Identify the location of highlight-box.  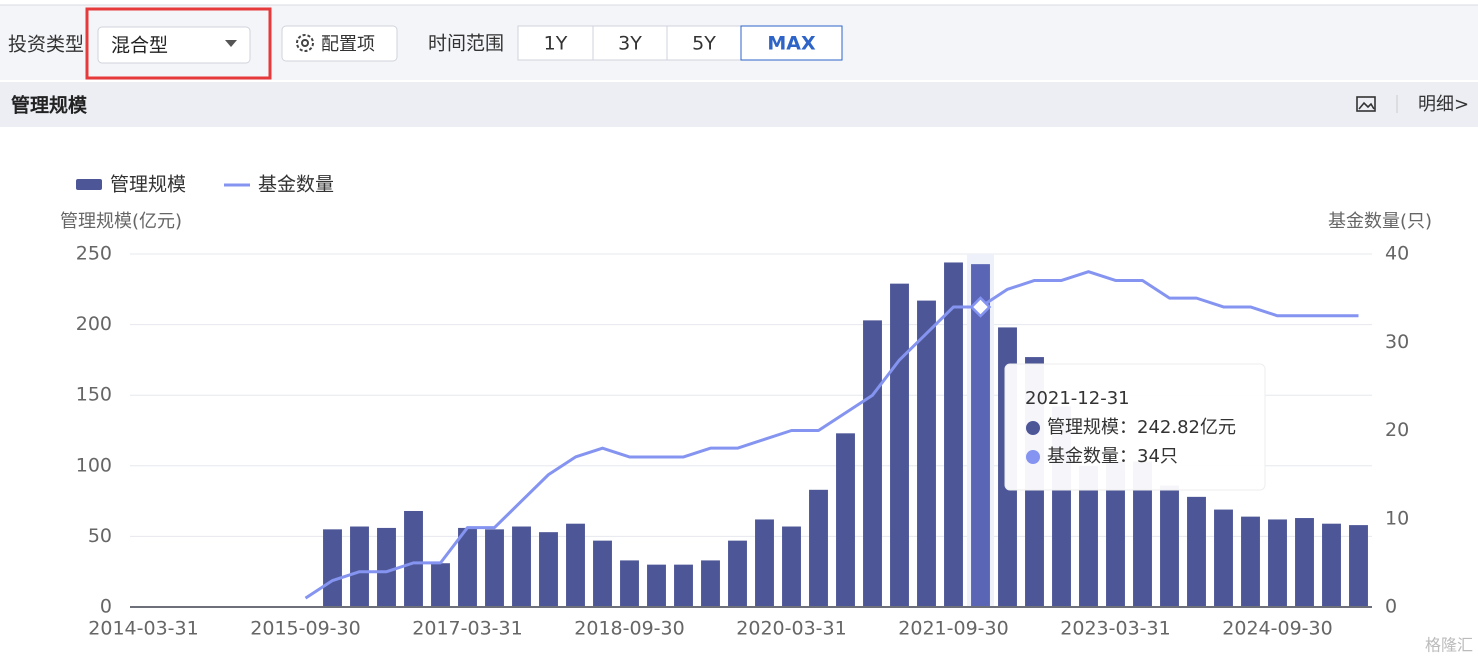
(178, 43).